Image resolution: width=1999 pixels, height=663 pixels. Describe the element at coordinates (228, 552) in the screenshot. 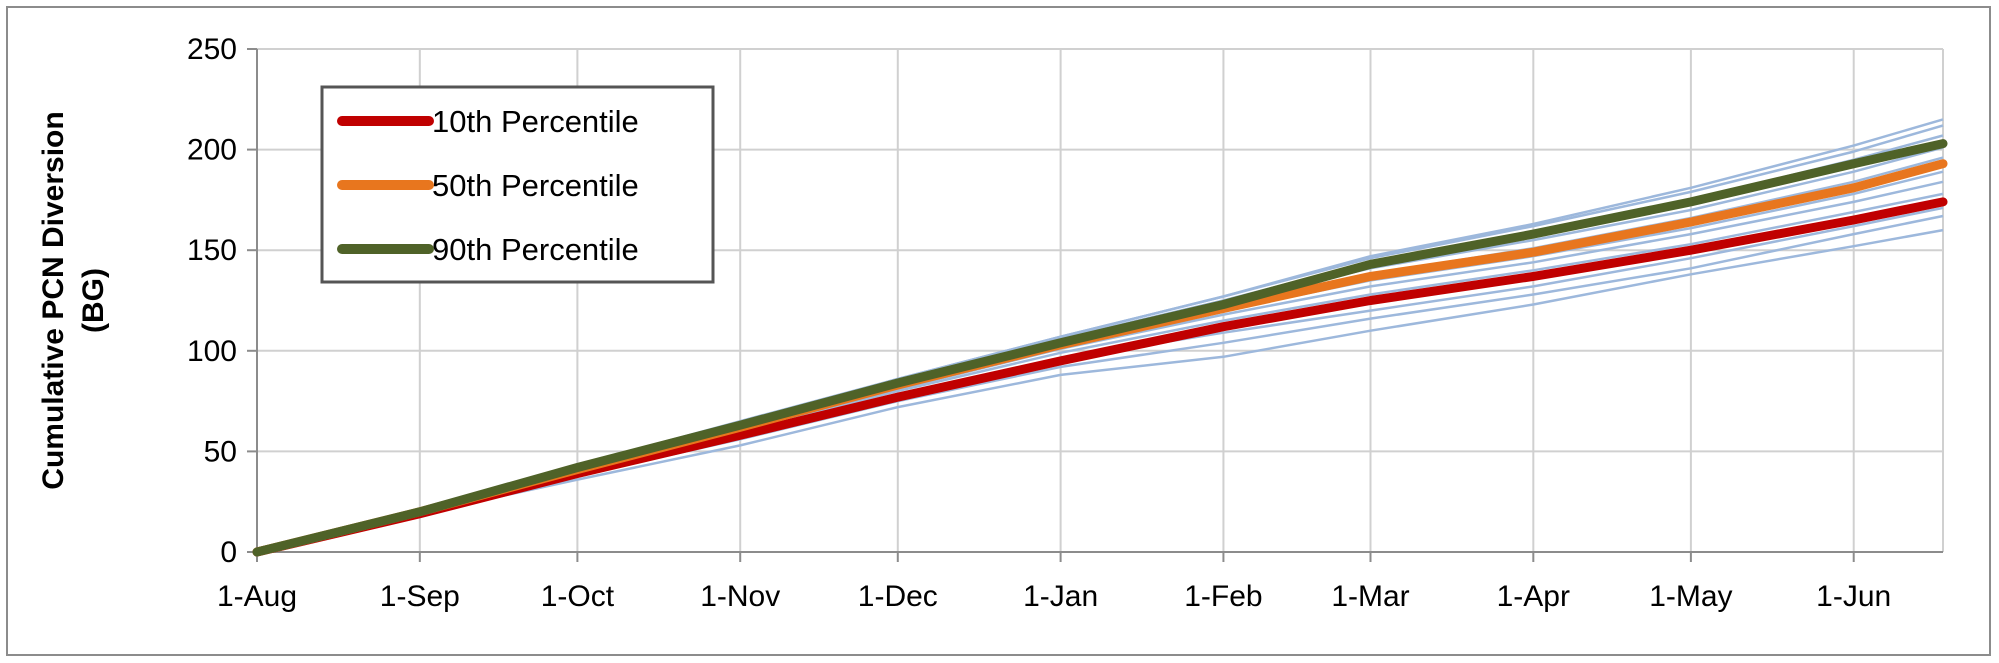

I see `y-tick-label: 0` at that location.